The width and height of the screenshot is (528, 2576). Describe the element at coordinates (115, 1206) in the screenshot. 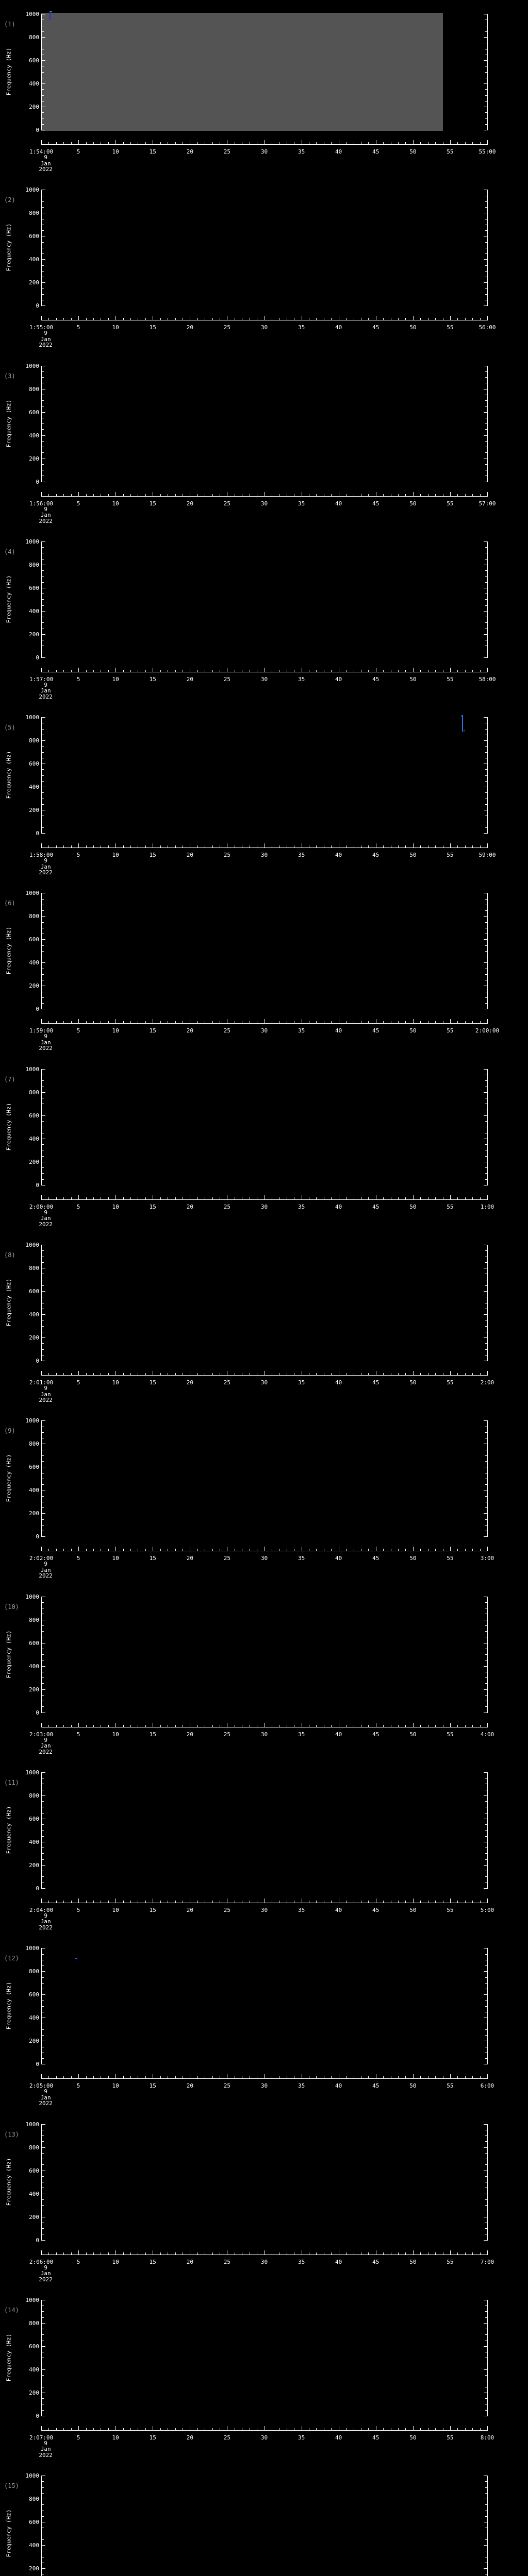

I see `x-tick-label: 10` at that location.